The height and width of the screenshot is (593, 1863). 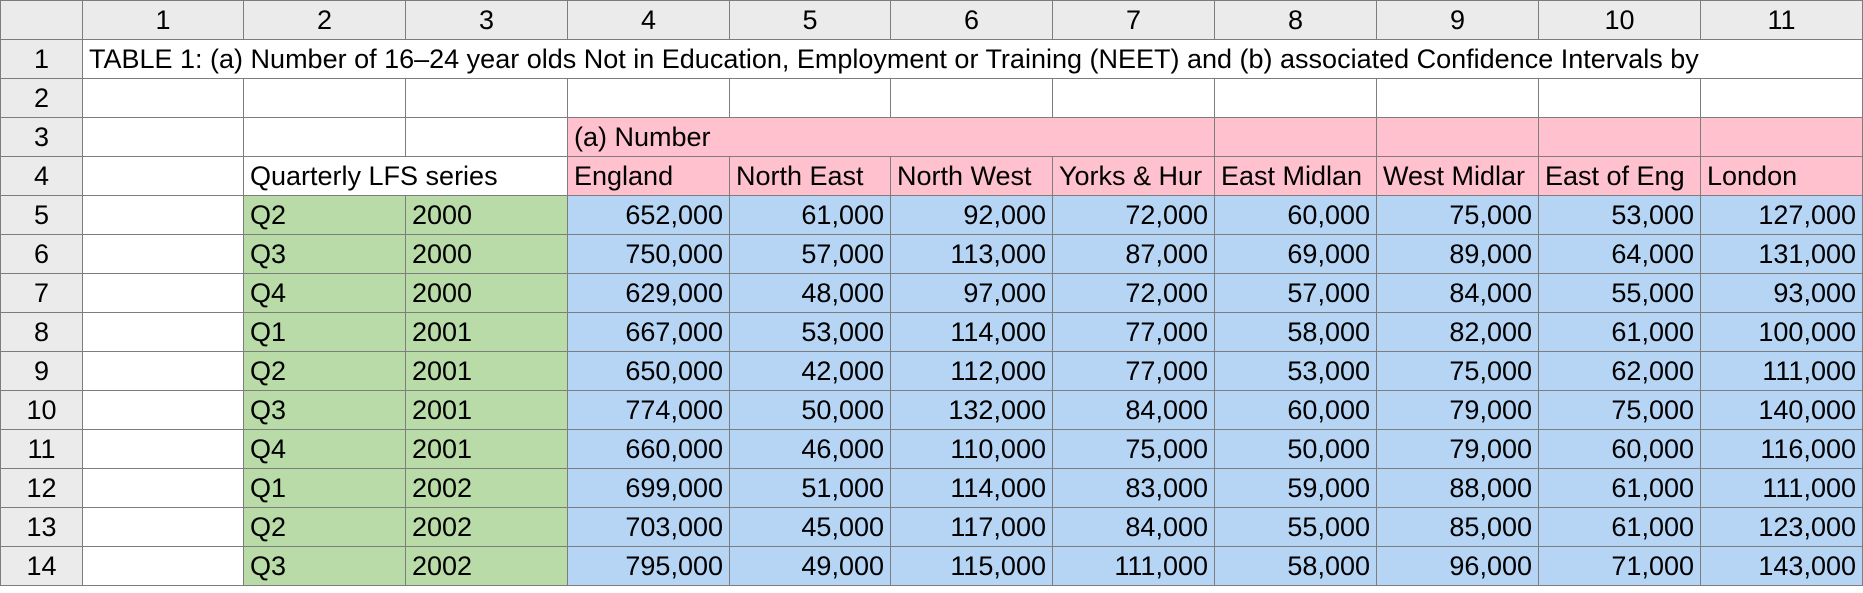 I want to click on value-cell: 650,000, so click(x=648, y=371).